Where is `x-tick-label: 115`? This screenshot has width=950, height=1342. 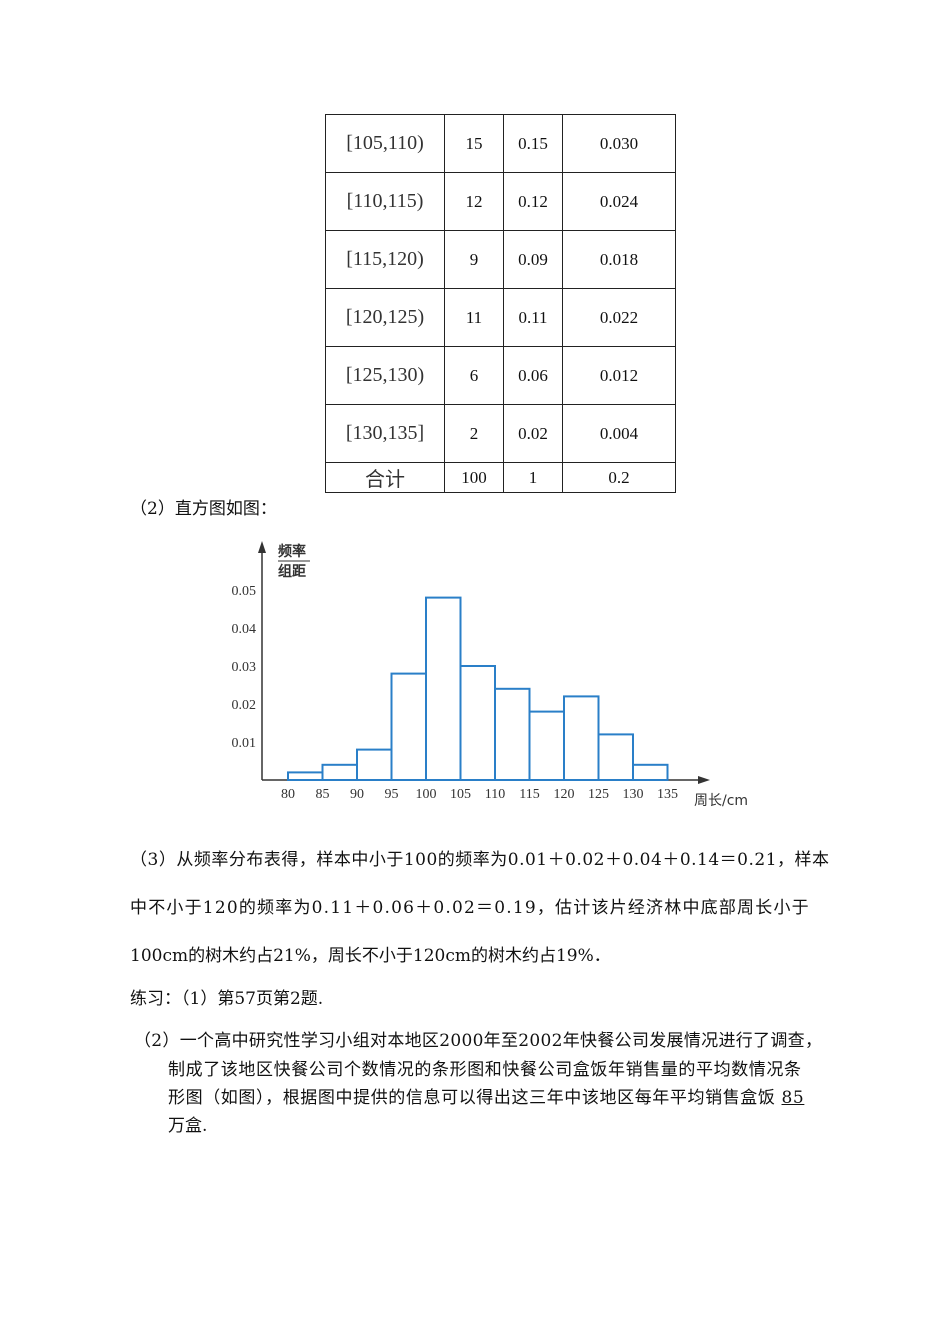
x-tick-label: 115 is located at coordinates (529, 794).